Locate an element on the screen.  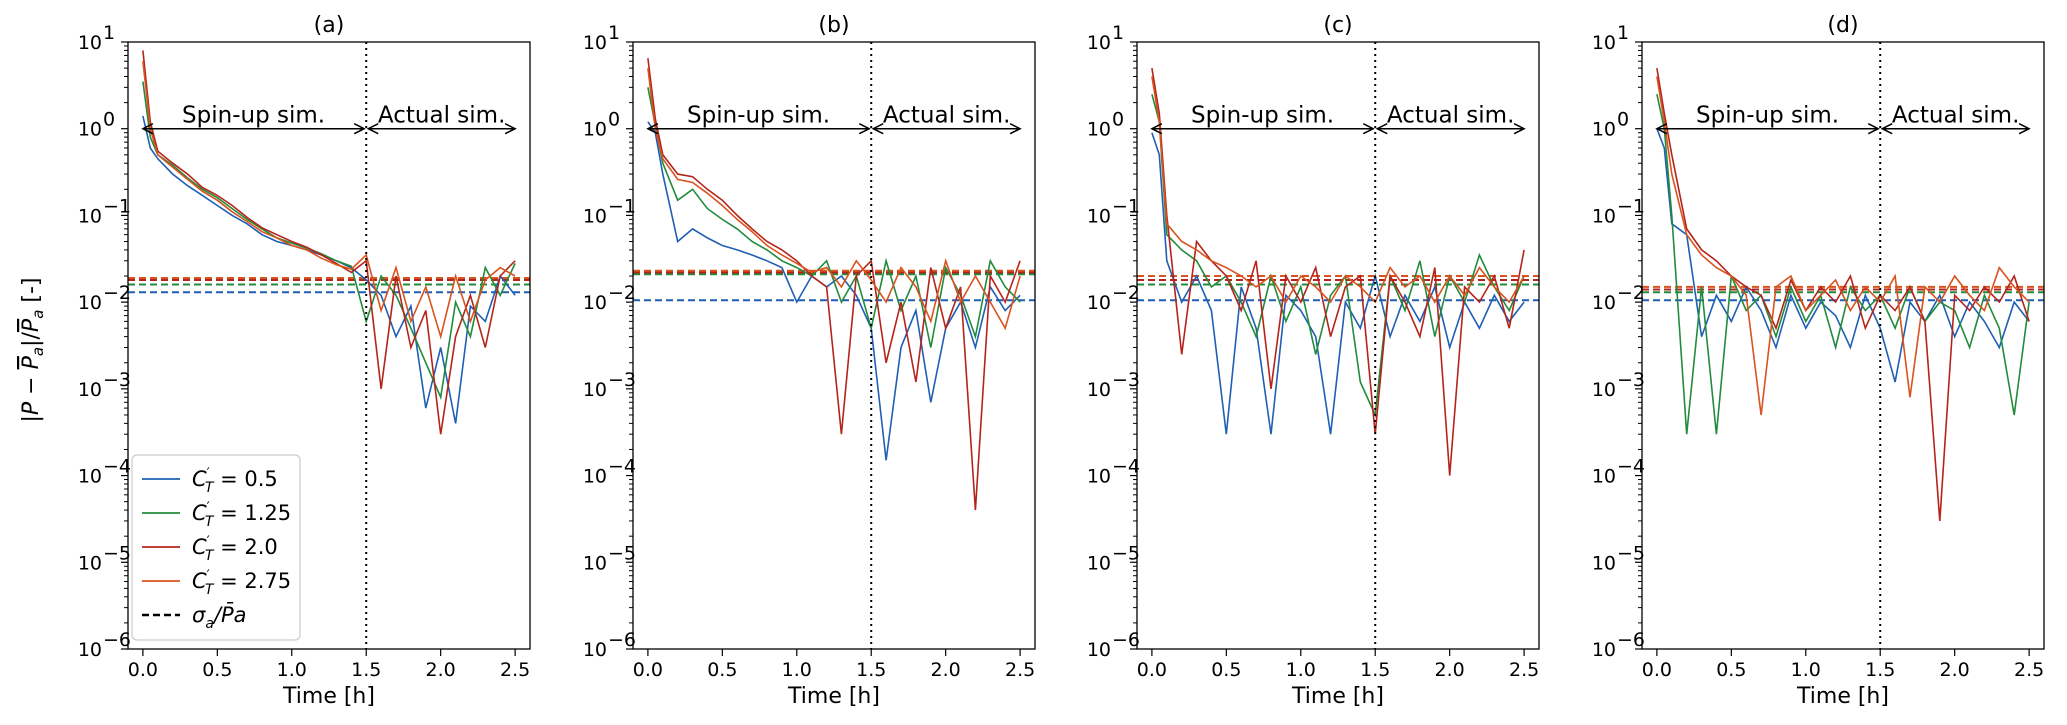
legend-box is located at coordinates (216, 547).